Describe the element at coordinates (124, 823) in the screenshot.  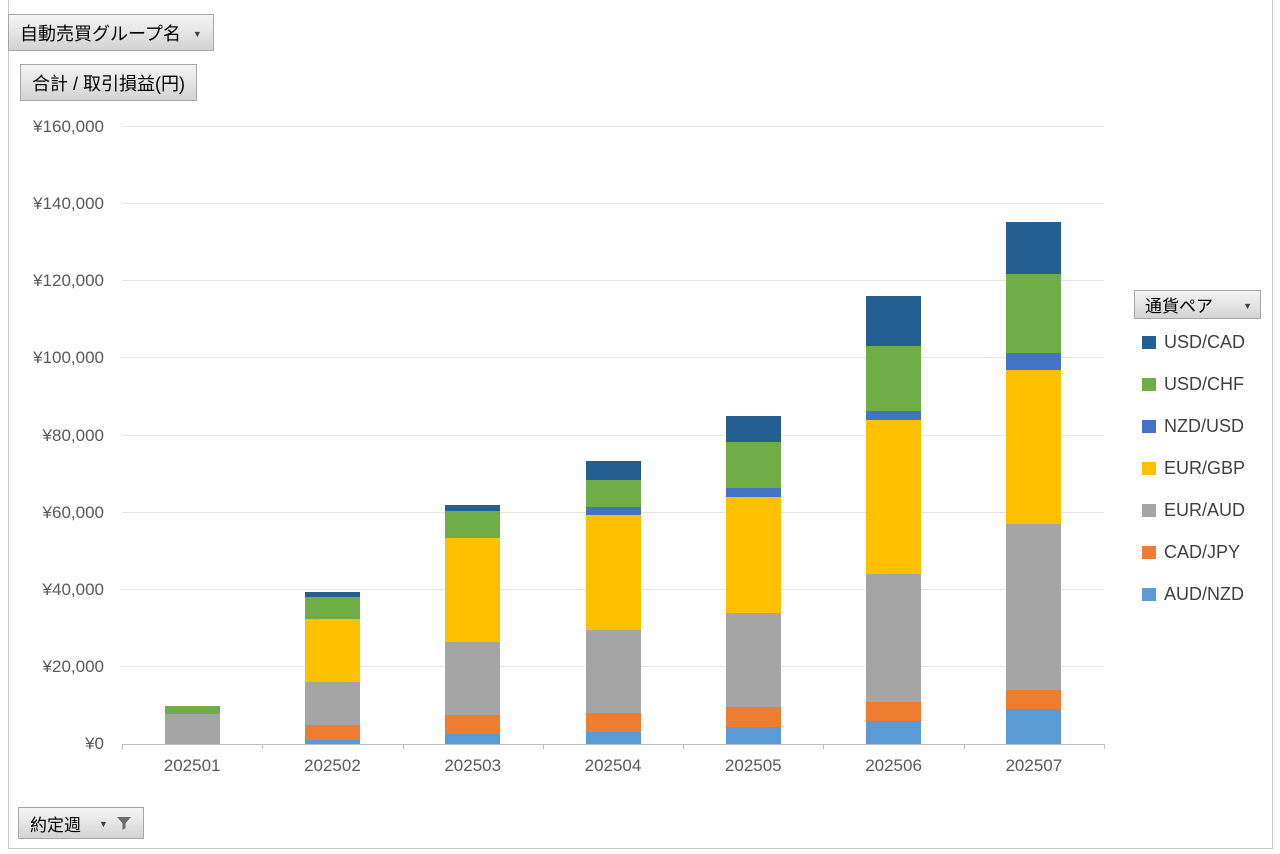
I see `filter-funnel-icon` at that location.